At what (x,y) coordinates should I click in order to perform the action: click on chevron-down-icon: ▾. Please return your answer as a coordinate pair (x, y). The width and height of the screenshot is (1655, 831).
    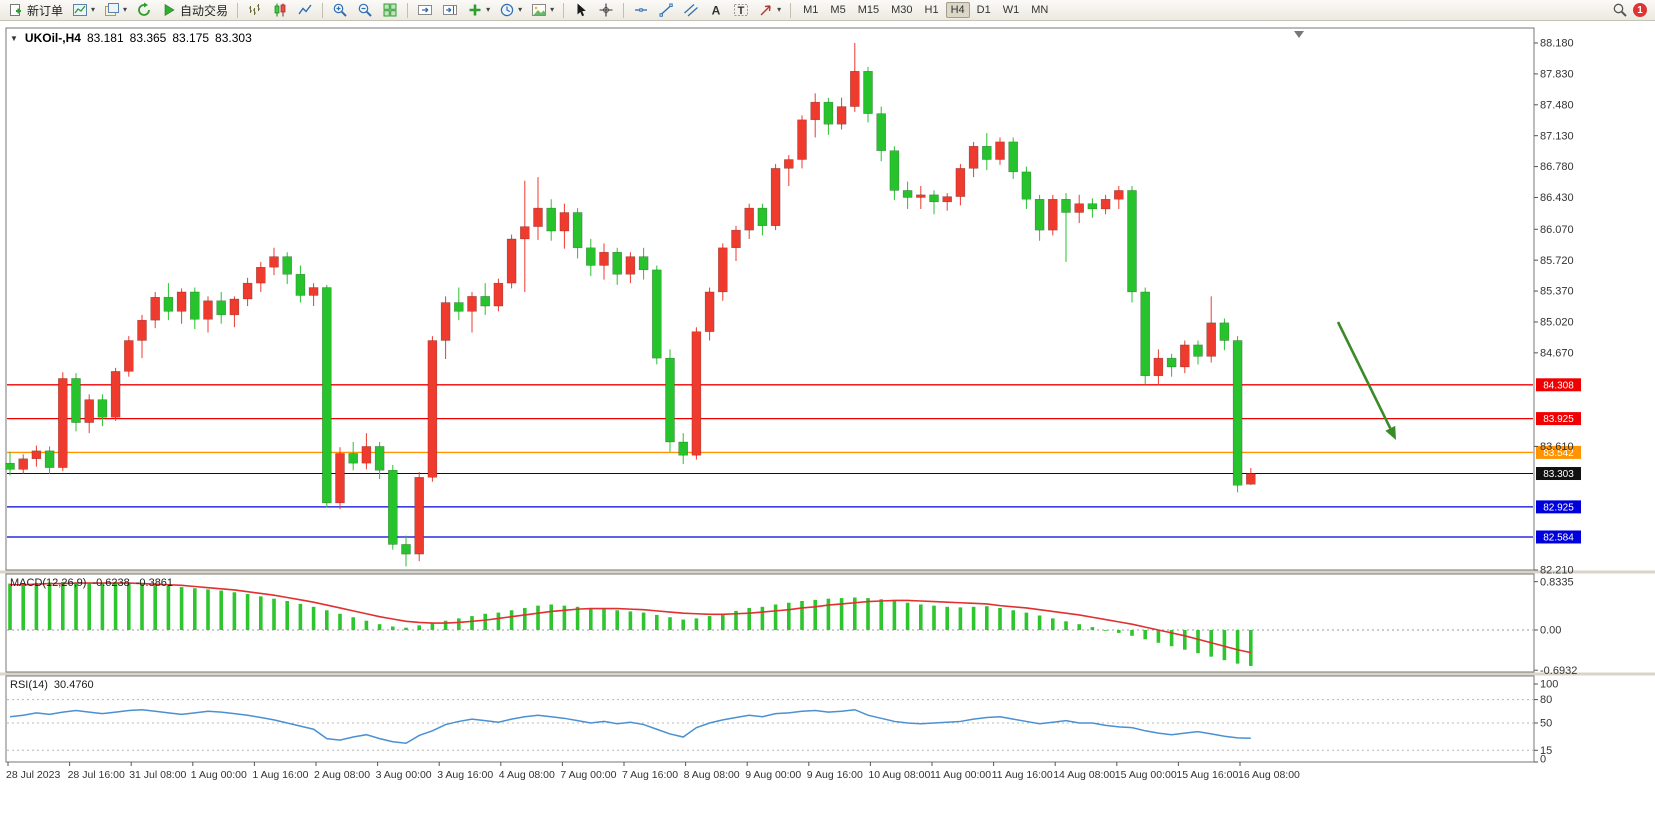
    Looking at the image, I should click on (488, 9).